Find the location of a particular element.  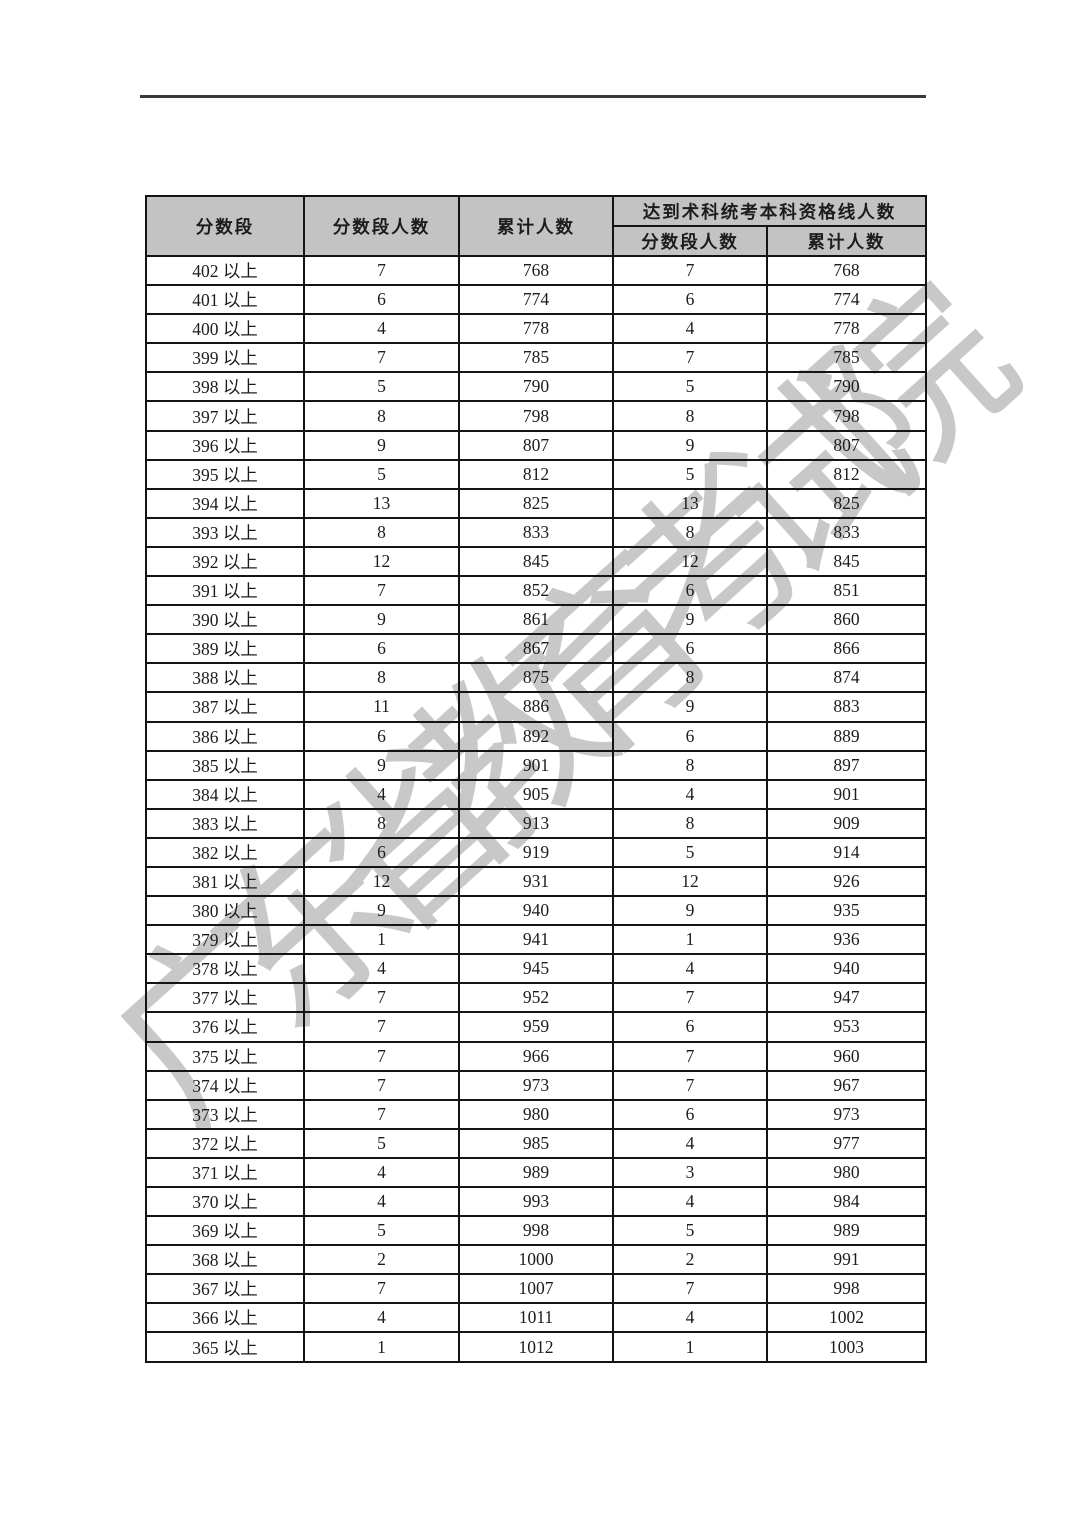

cell-score-range: 392 以上 is located at coordinates (225, 561).